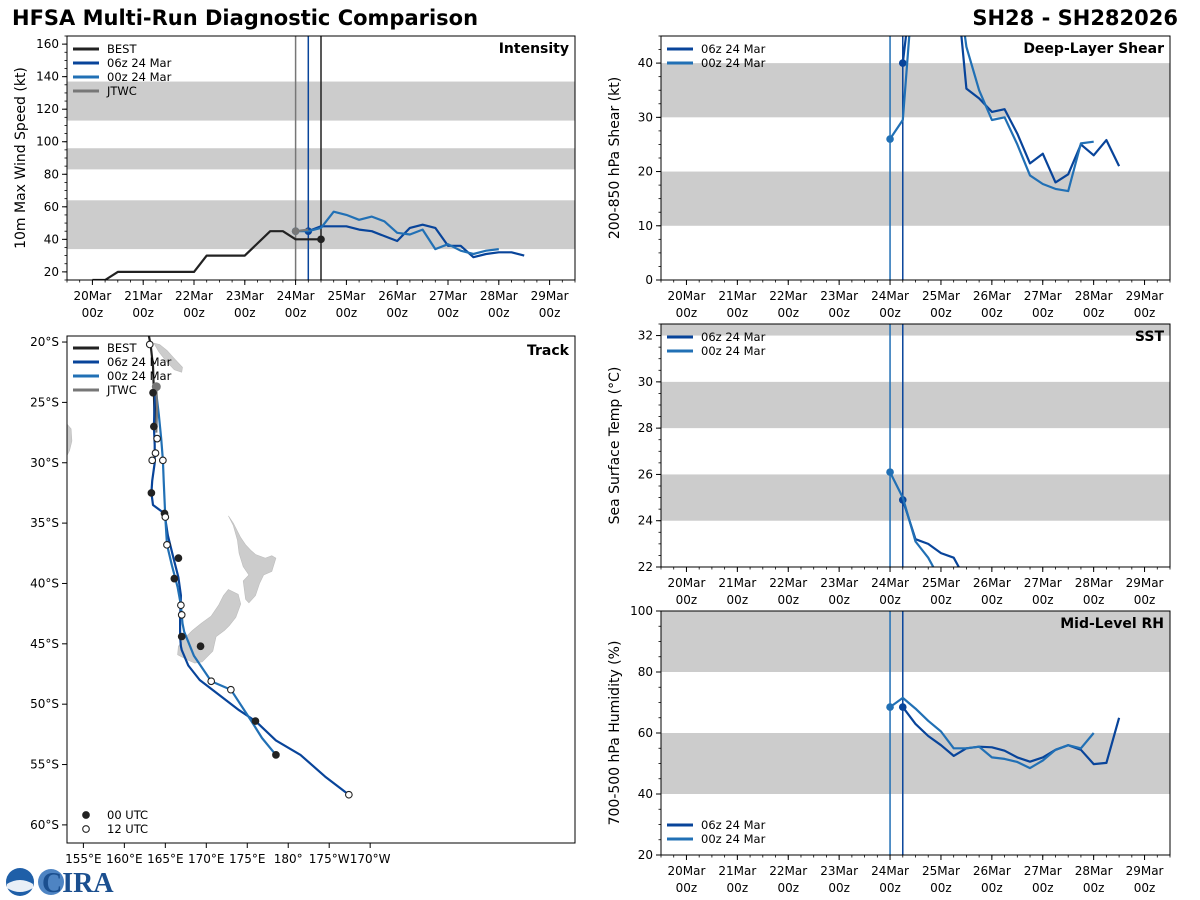  Describe the element at coordinates (733, 63) in the screenshot. I see `legend-label: 00z 24 Mar` at that location.